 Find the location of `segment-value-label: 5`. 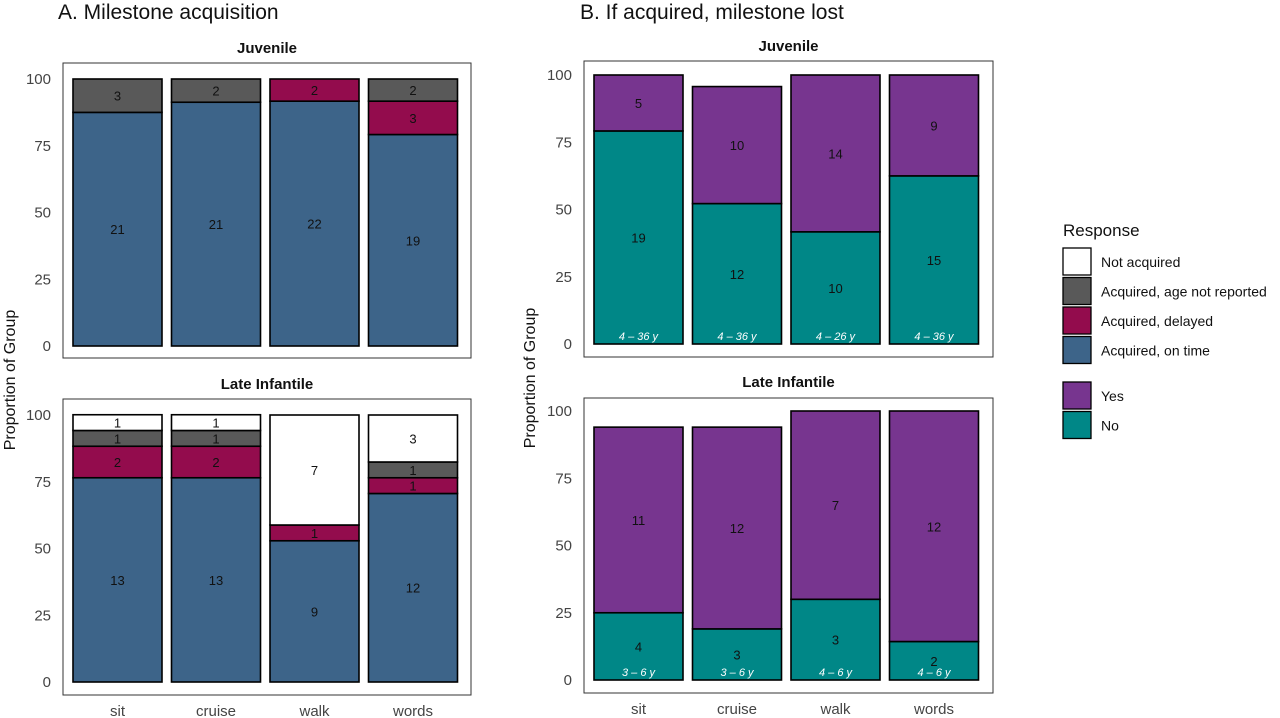

segment-value-label: 5 is located at coordinates (638, 103).